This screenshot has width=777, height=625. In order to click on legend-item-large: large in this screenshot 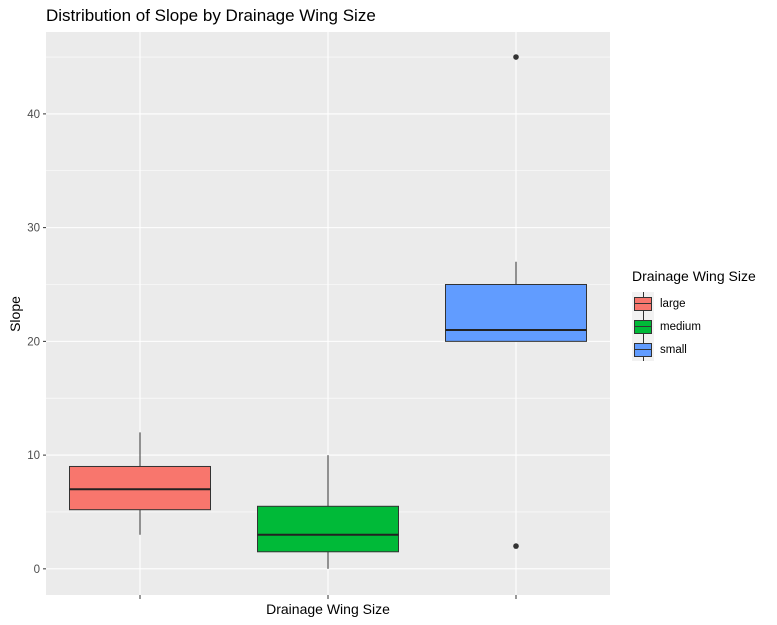, I will do `click(694, 303)`.